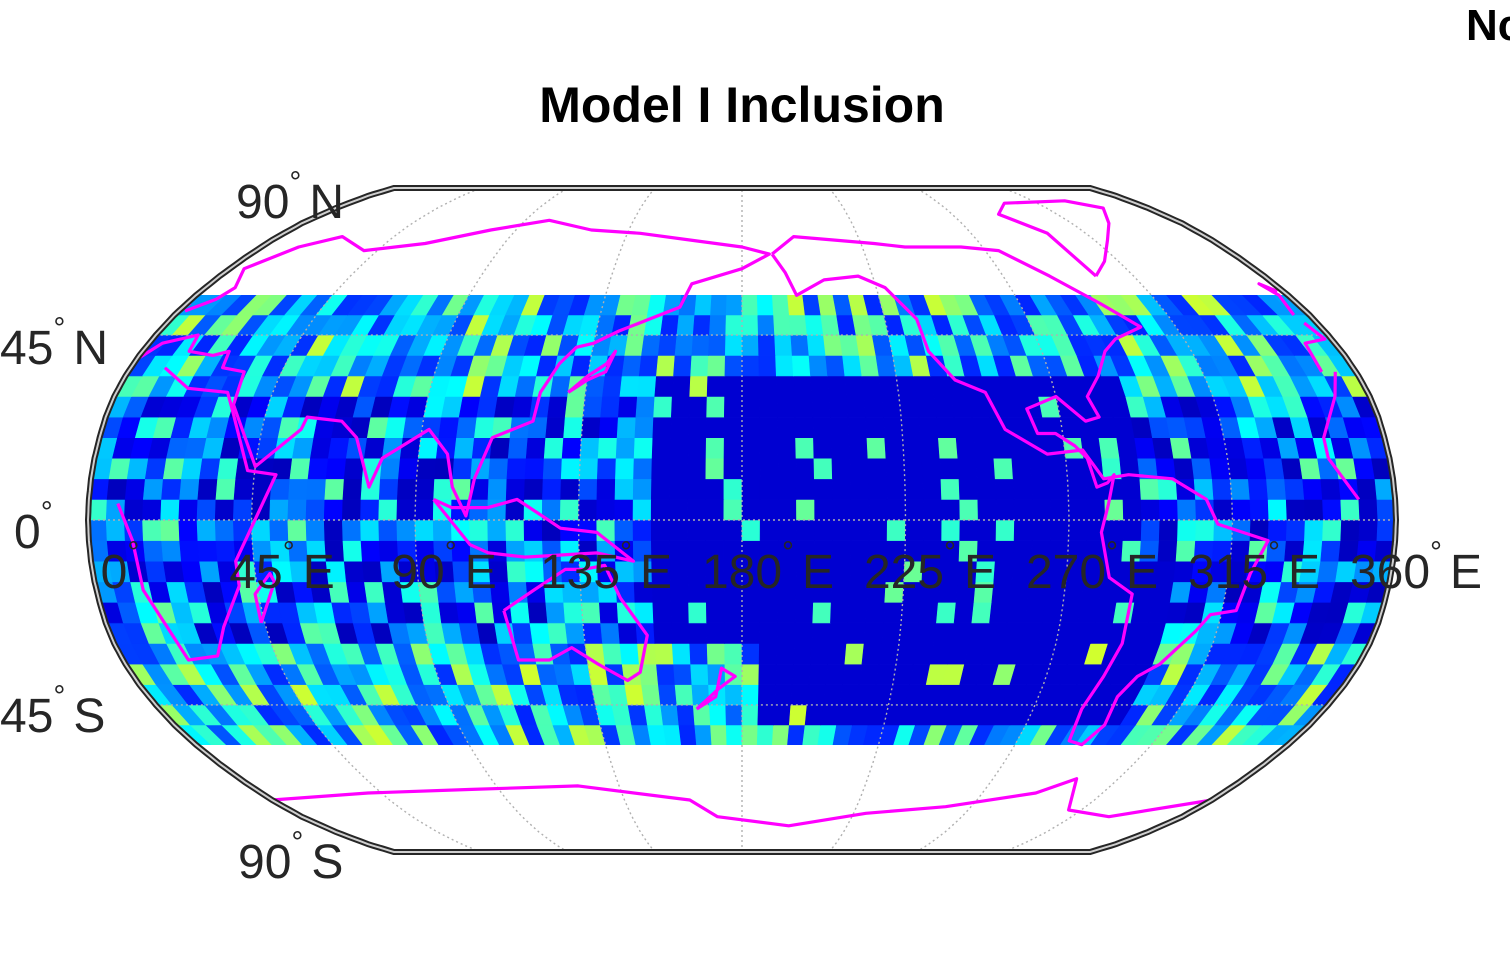 This screenshot has height=955, width=1510. What do you see at coordinates (443, 567) in the screenshot?
I see `longitude-label: 90° E` at bounding box center [443, 567].